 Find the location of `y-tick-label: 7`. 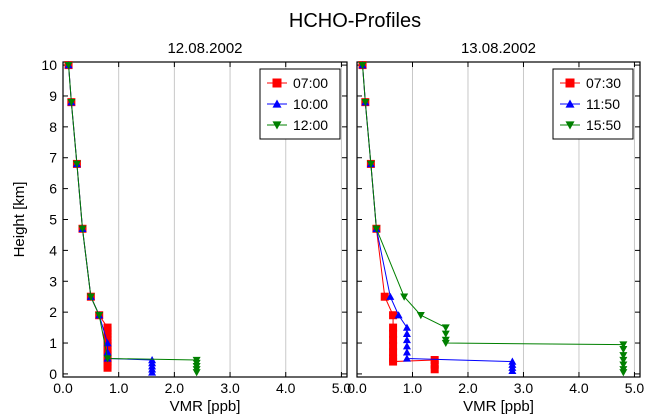

y-tick-label: 7 is located at coordinates (53, 158).